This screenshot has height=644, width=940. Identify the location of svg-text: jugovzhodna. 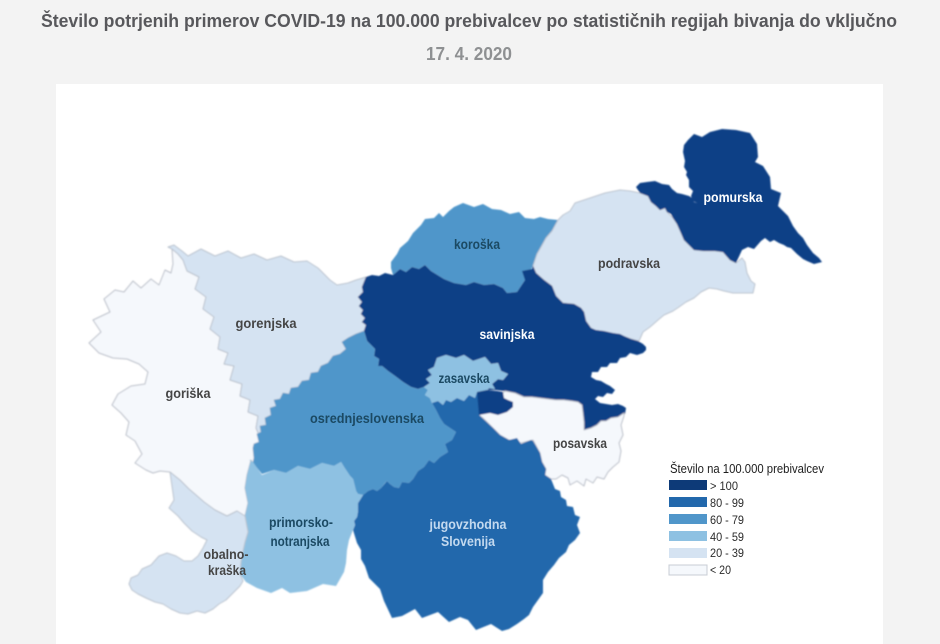
(468, 524).